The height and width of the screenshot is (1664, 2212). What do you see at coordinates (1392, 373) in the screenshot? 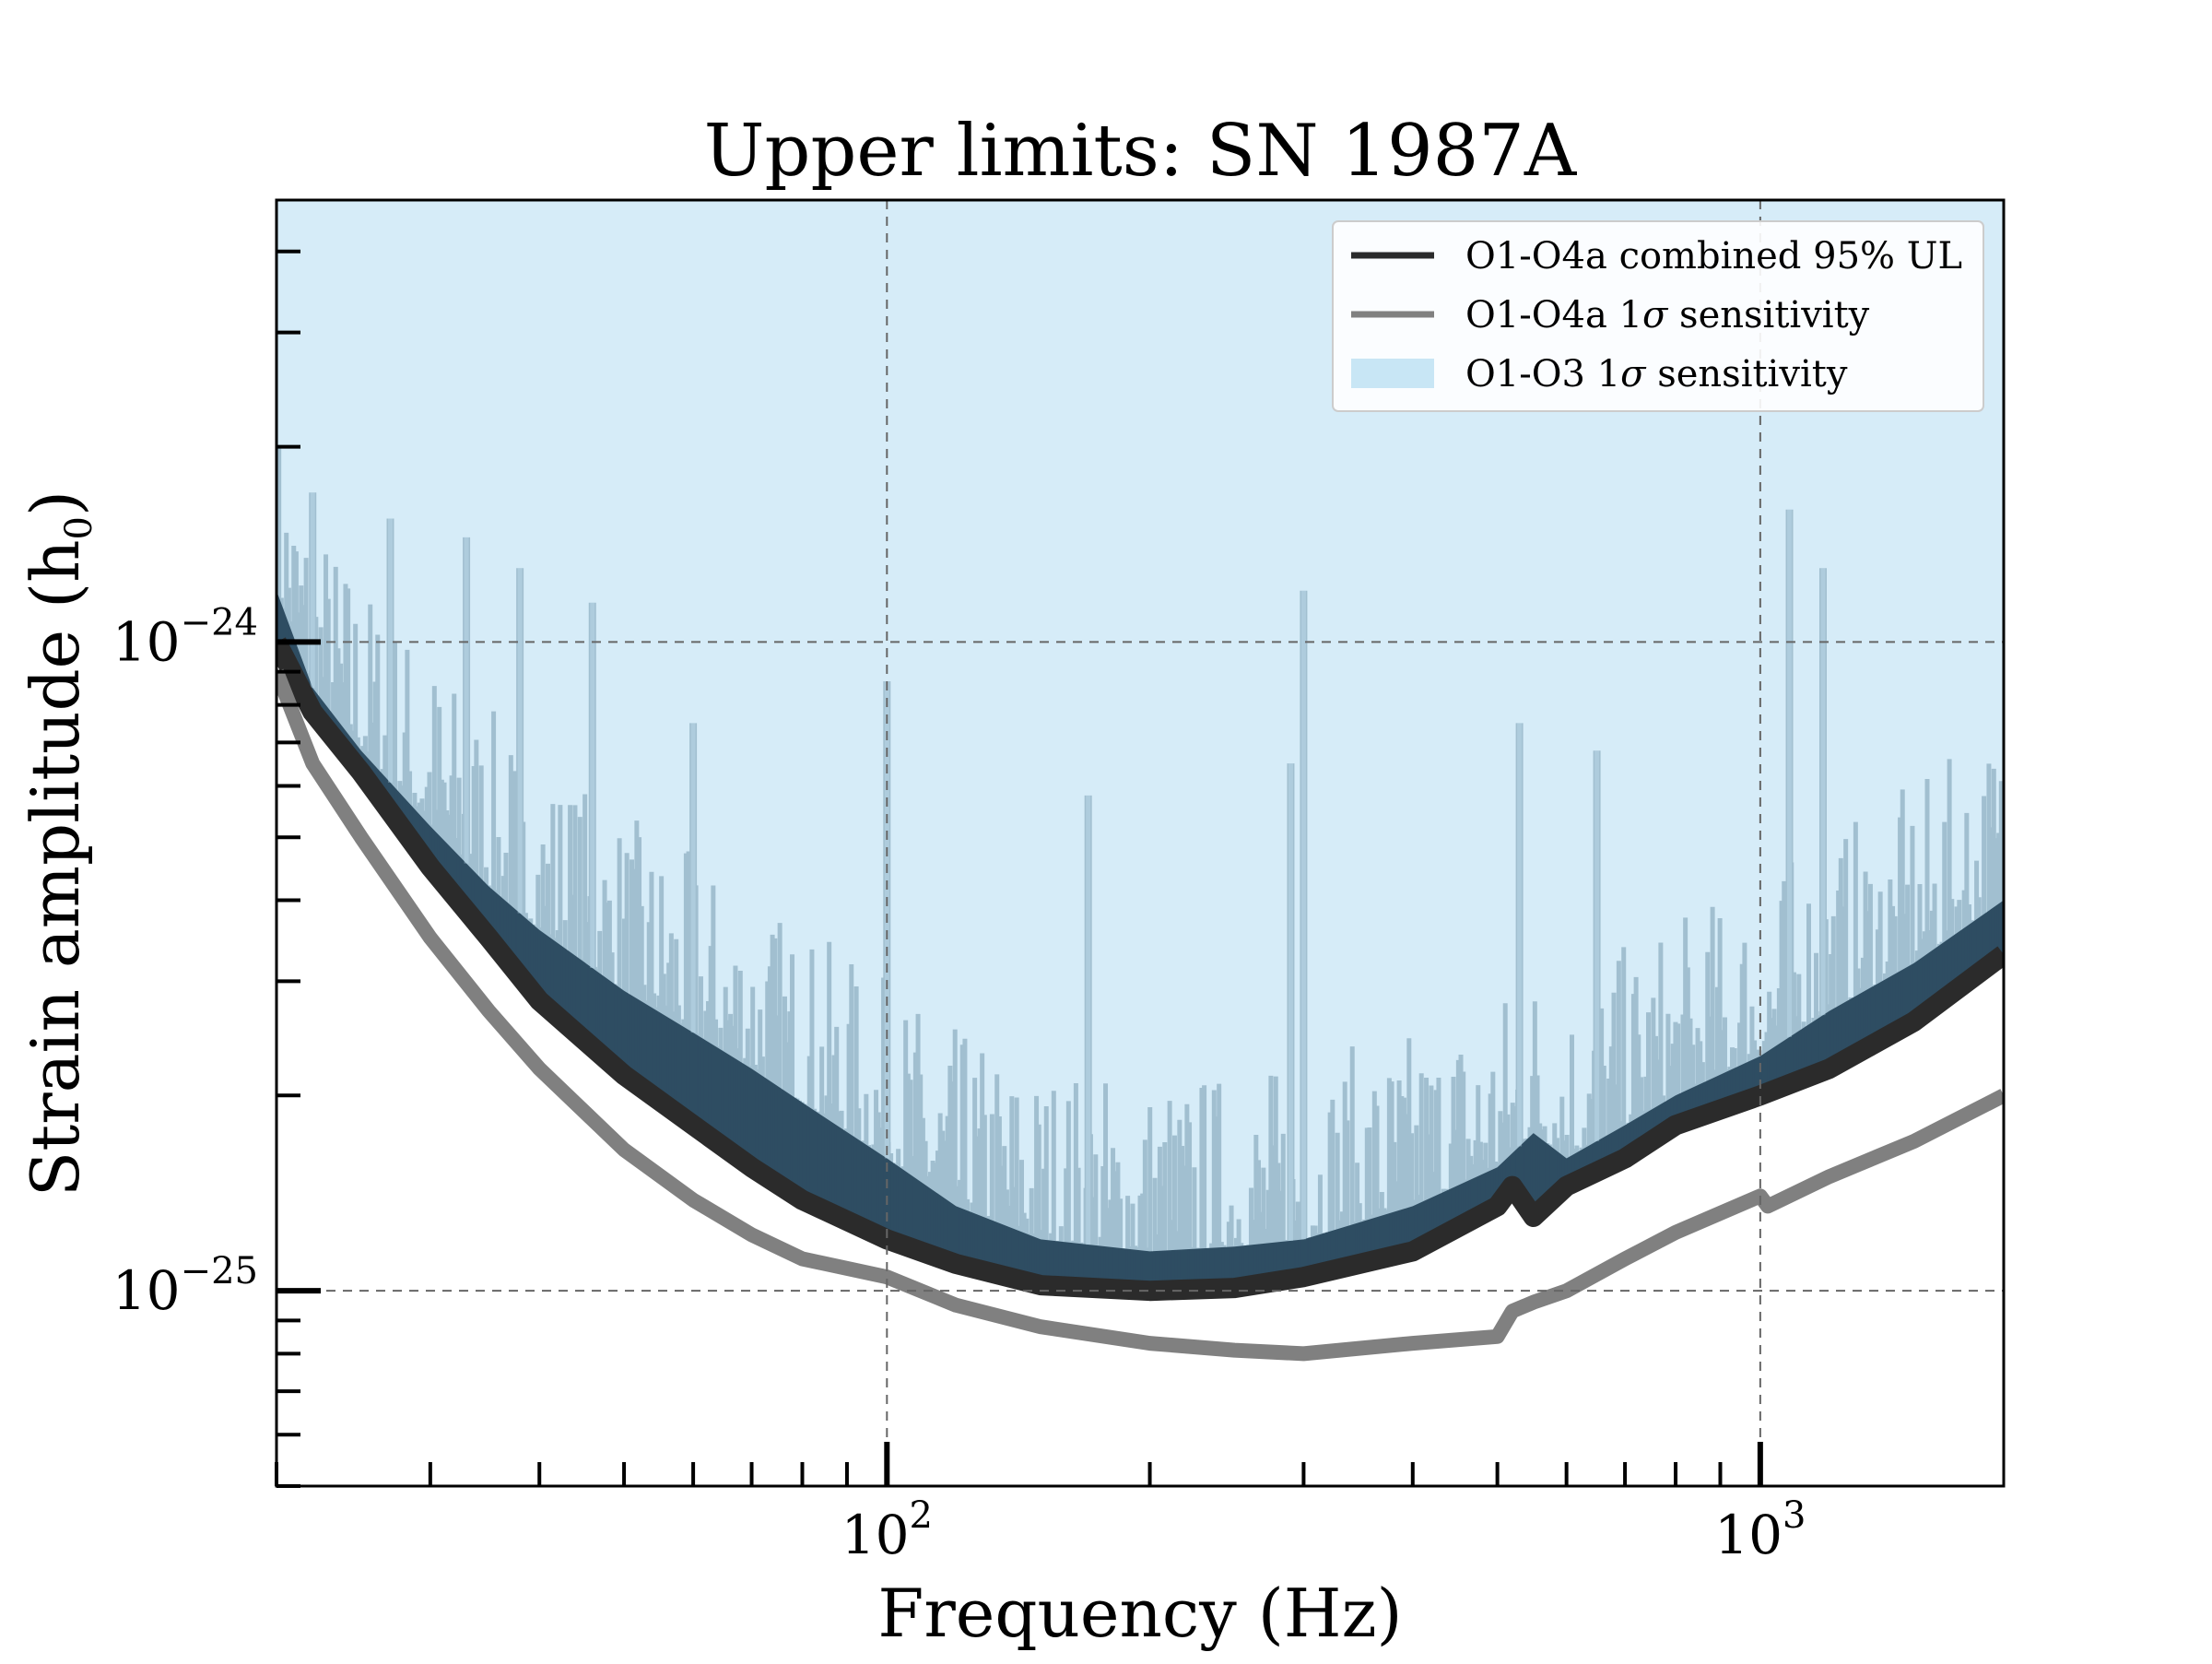
I see `legend-swatch` at bounding box center [1392, 373].